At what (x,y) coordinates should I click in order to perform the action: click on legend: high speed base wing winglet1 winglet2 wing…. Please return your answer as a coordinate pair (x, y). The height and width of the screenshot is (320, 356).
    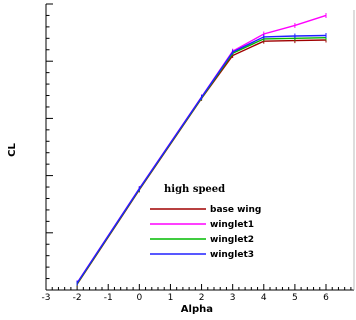
    Looking at the image, I should click on (205, 222).